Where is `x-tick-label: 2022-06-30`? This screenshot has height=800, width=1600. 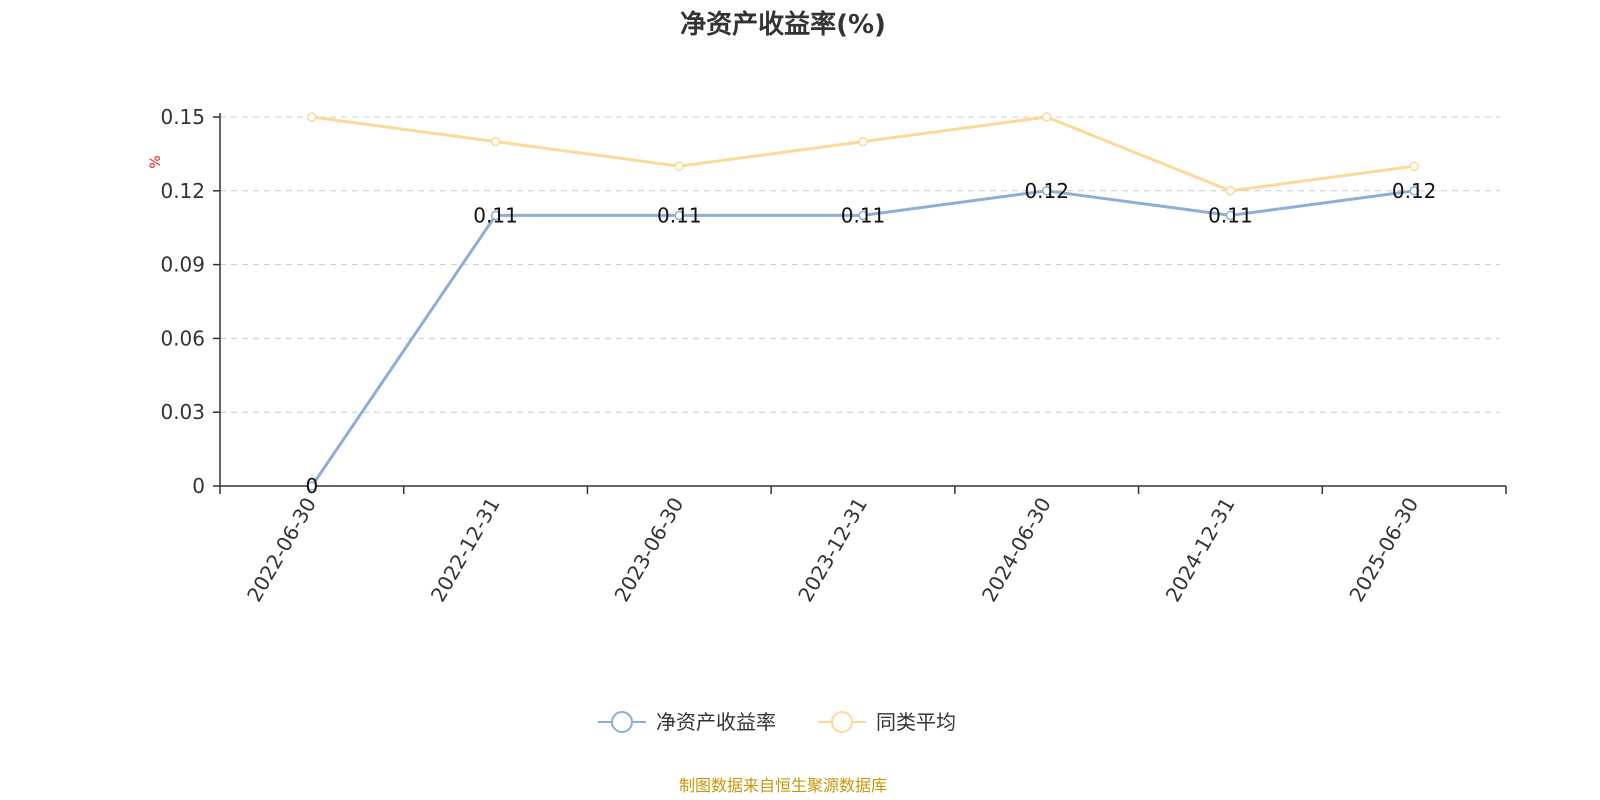 x-tick-label: 2022-06-30 is located at coordinates (281, 549).